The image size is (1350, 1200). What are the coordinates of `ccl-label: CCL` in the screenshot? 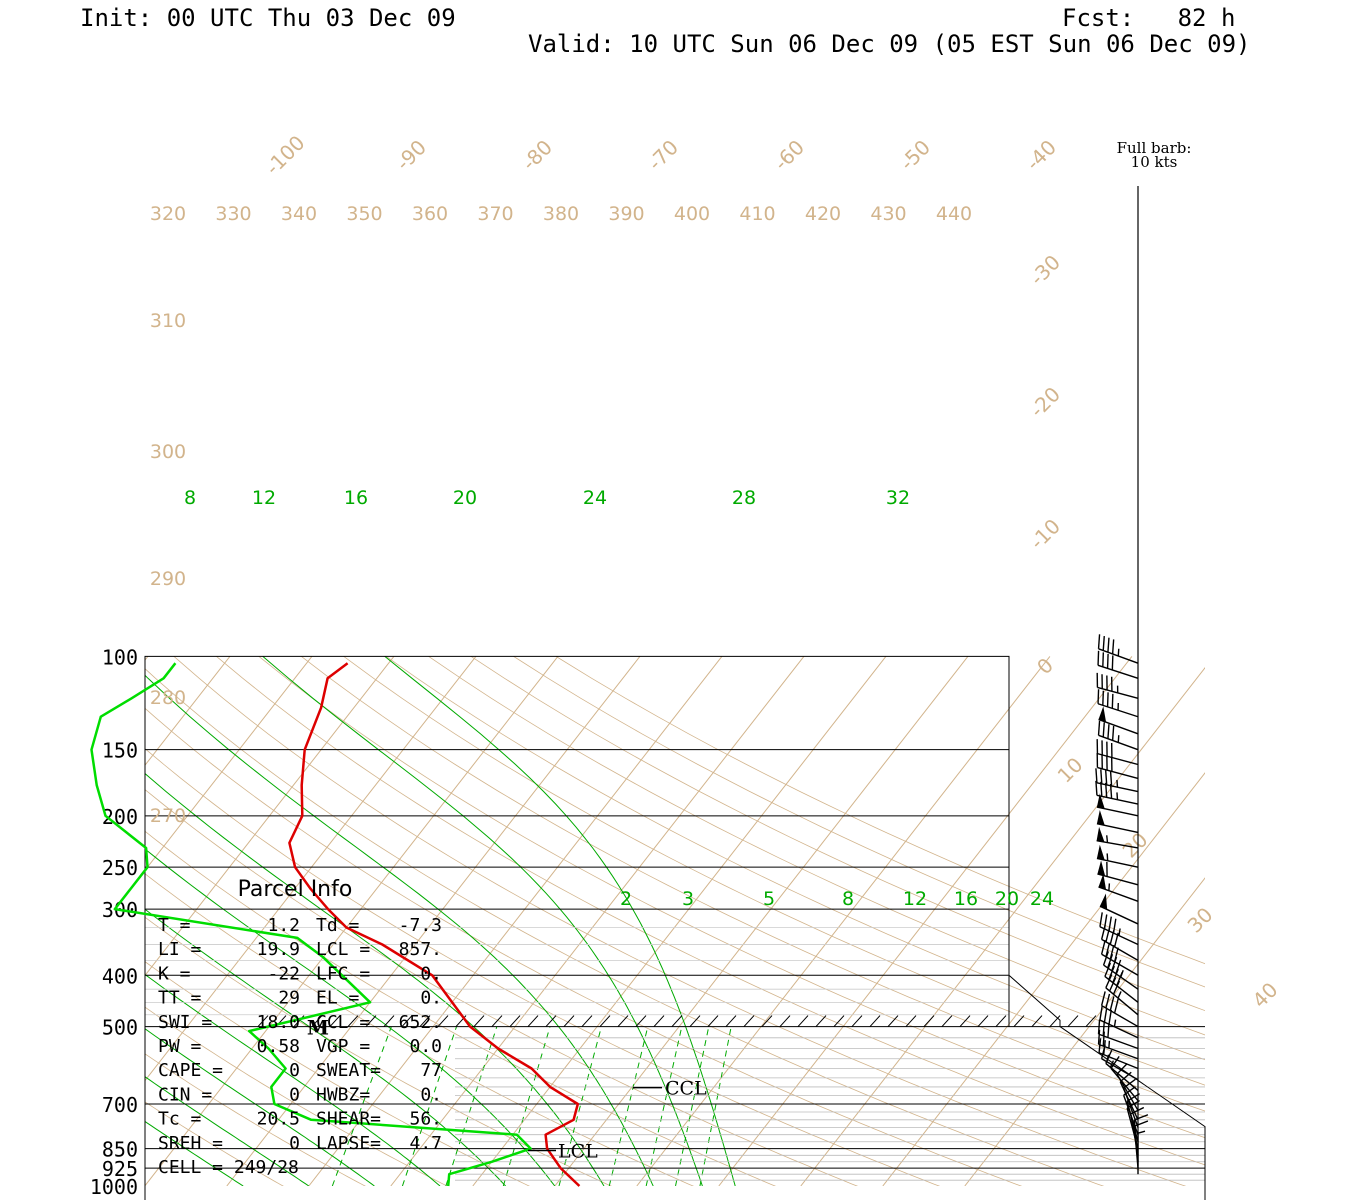 It's located at (686, 1089).